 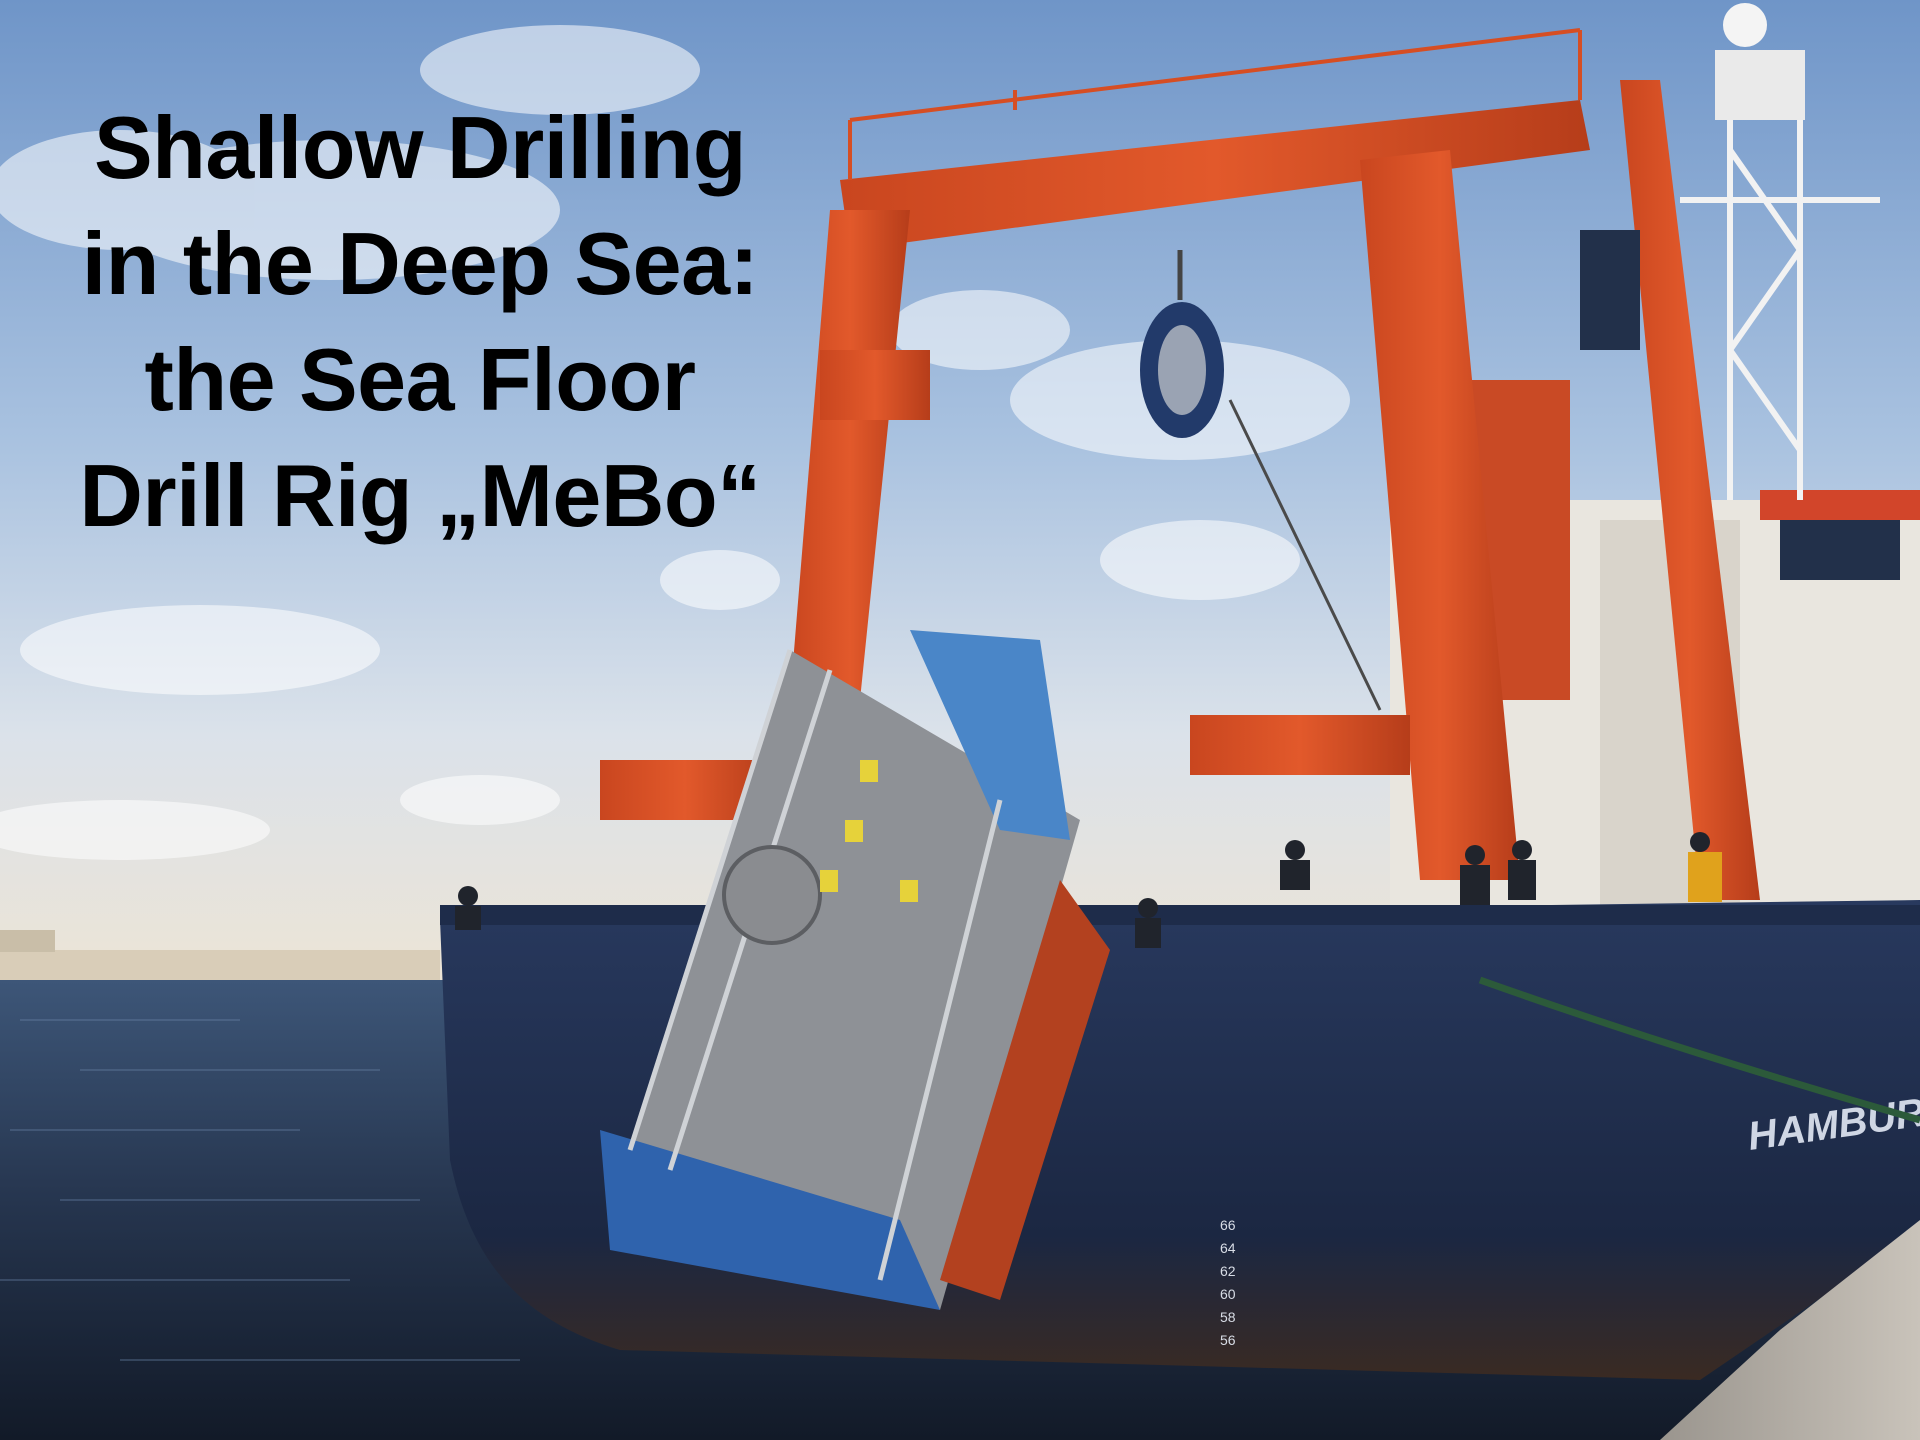 I want to click on svg-text: 66, so click(x=1228, y=1225).